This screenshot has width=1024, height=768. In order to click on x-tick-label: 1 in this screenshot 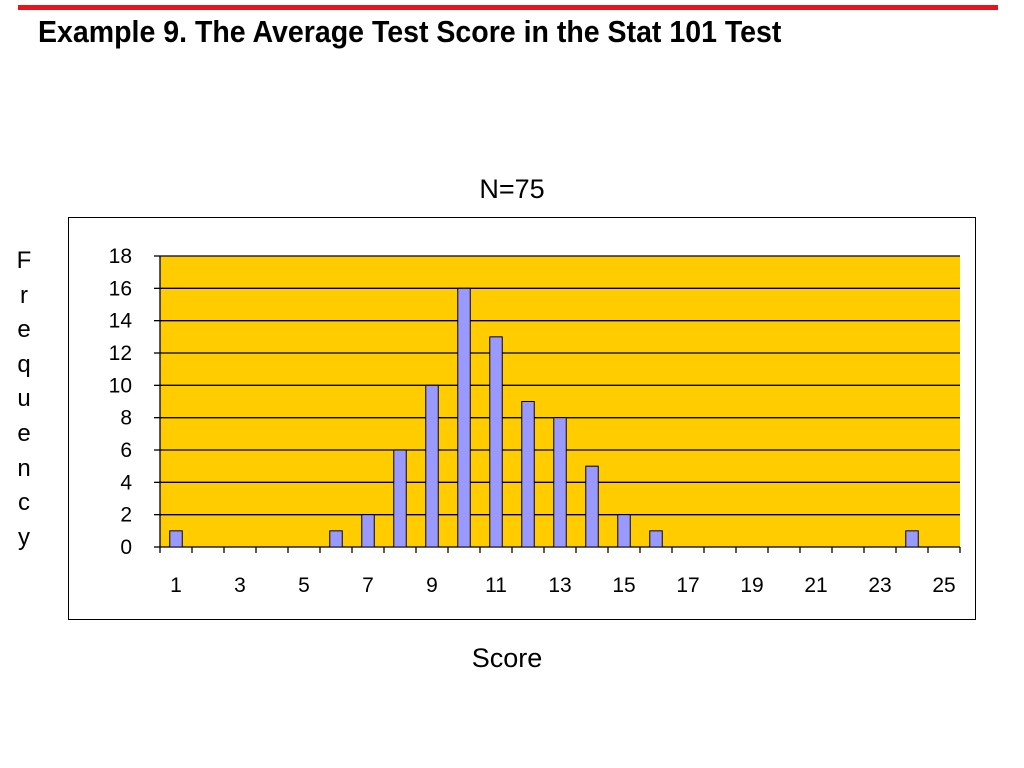, I will do `click(176, 585)`.